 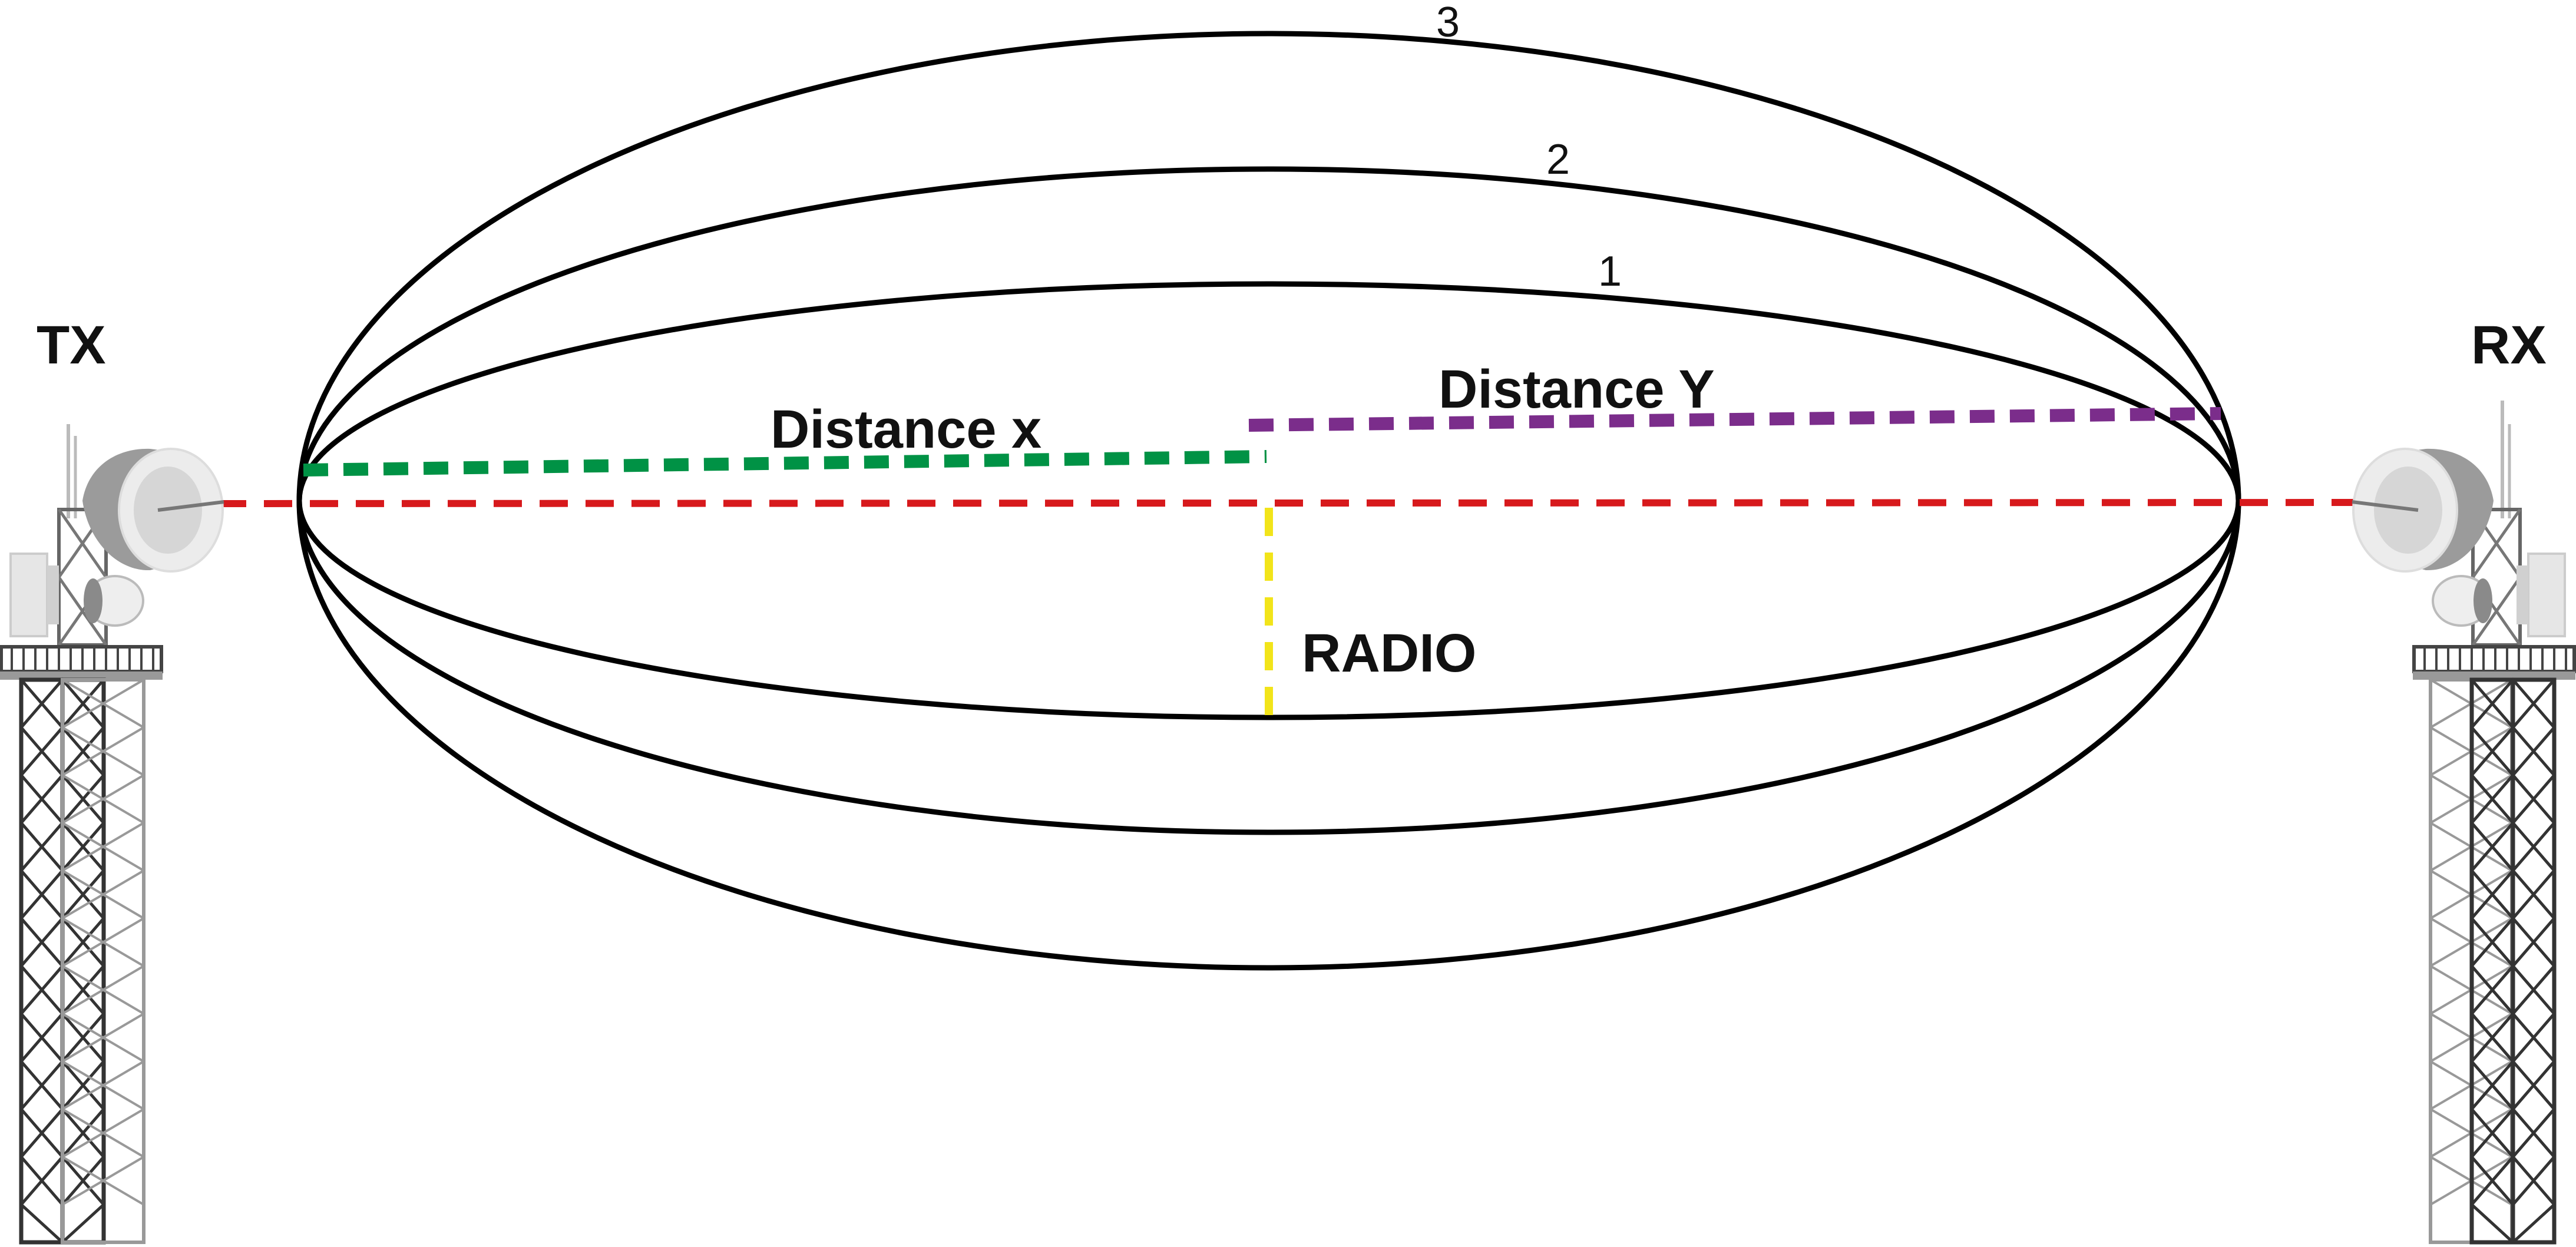 What do you see at coordinates (1389, 653) in the screenshot?
I see `radius-label: RADIO` at bounding box center [1389, 653].